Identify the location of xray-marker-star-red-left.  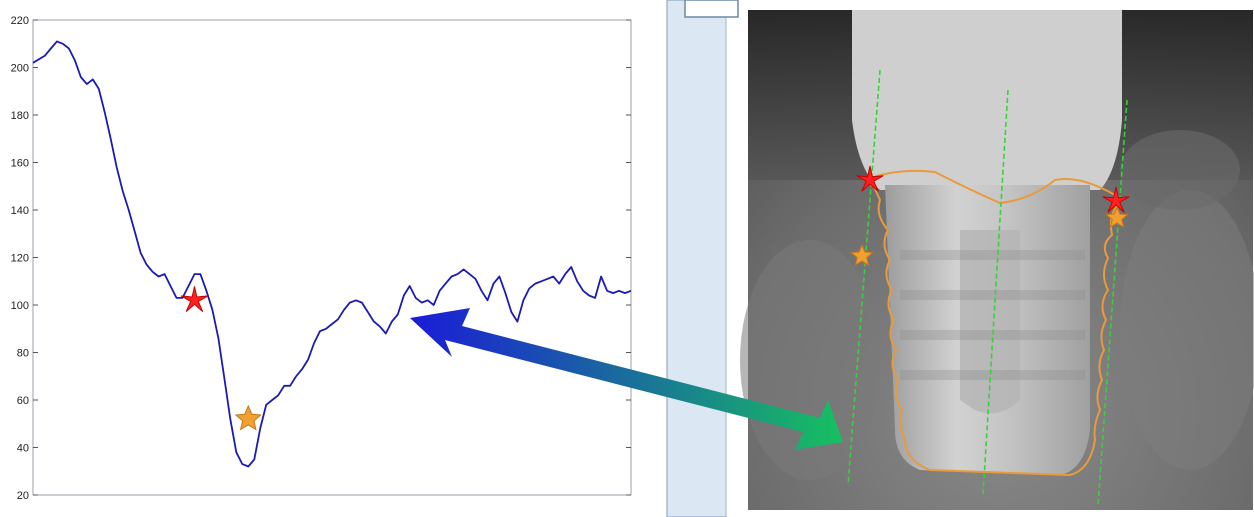
(870, 178).